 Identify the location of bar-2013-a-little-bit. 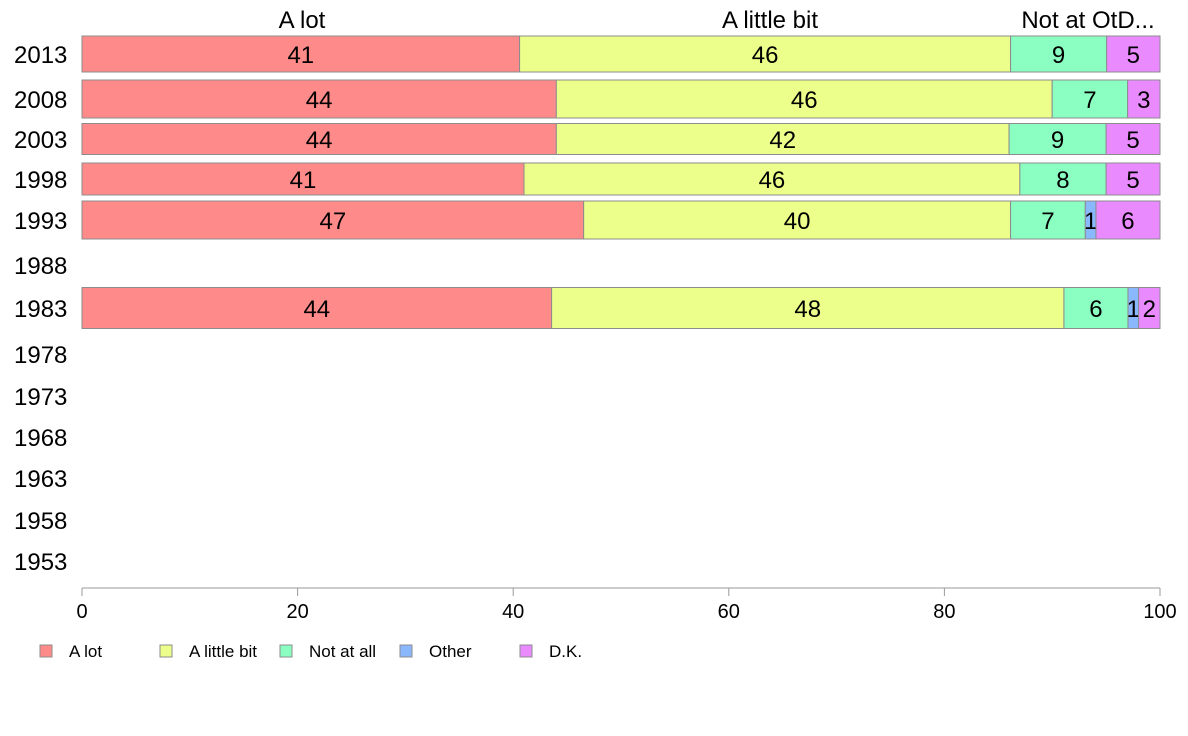
(765, 54).